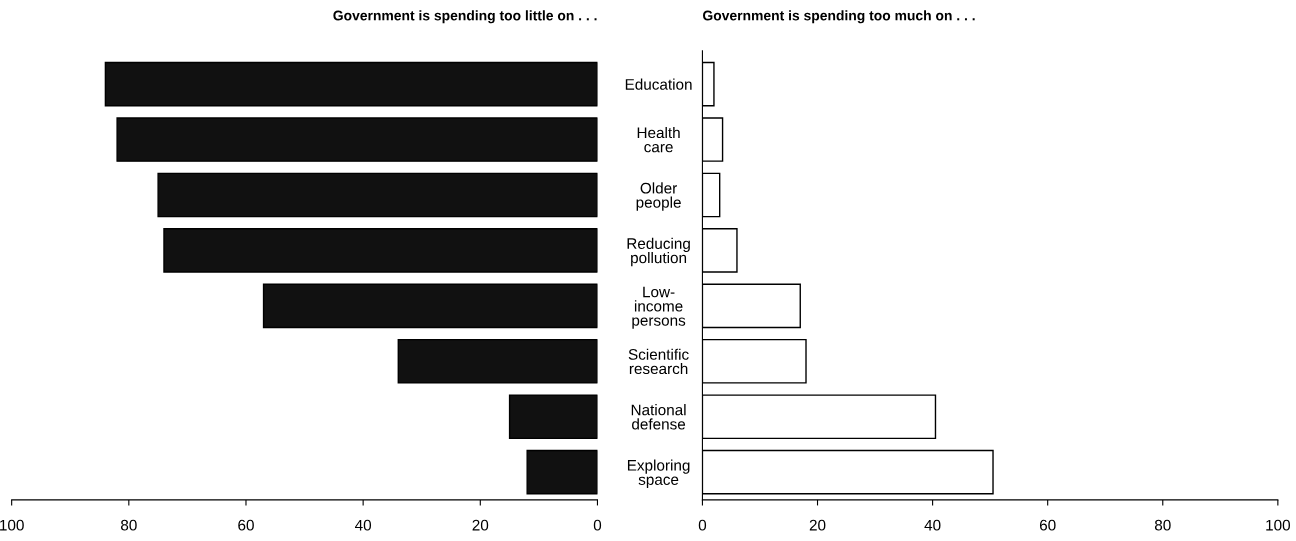  I want to click on y-tick-label: National defense, so click(658, 417).